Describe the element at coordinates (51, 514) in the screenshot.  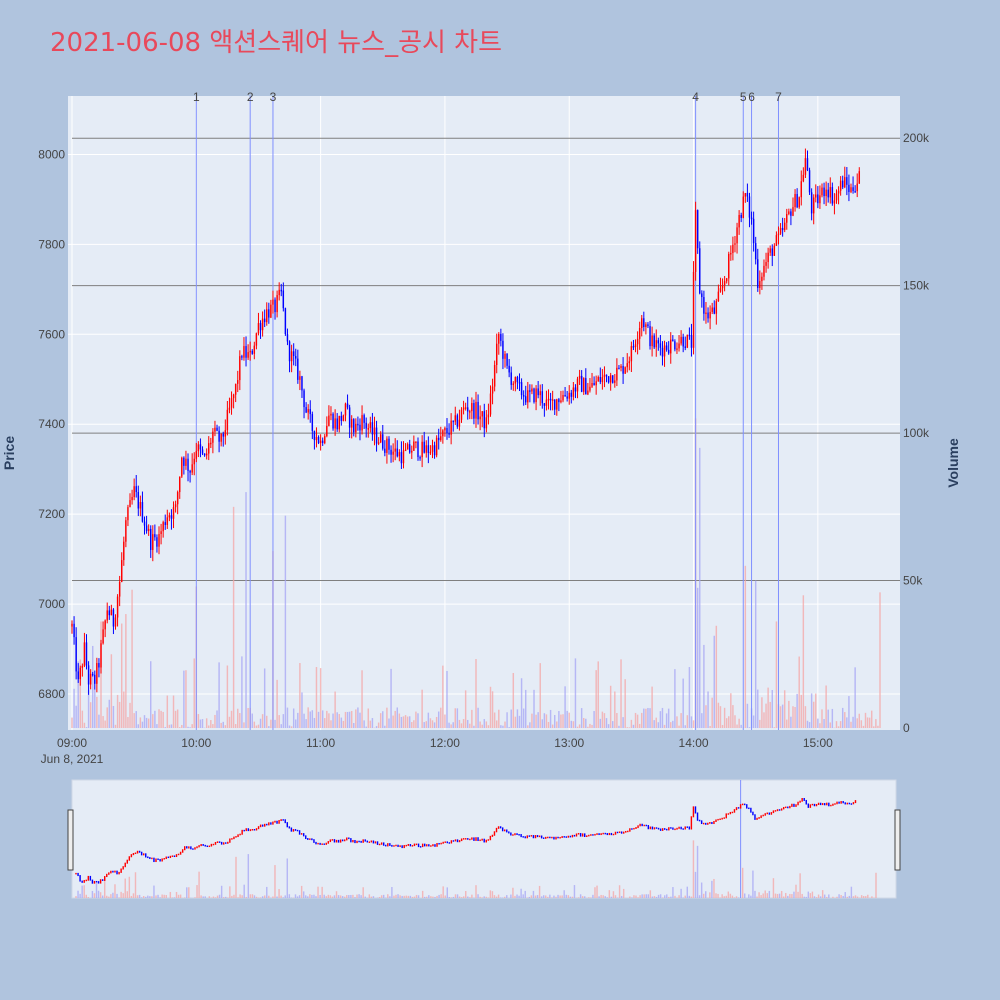
I see `price-tick-label: 7200` at that location.